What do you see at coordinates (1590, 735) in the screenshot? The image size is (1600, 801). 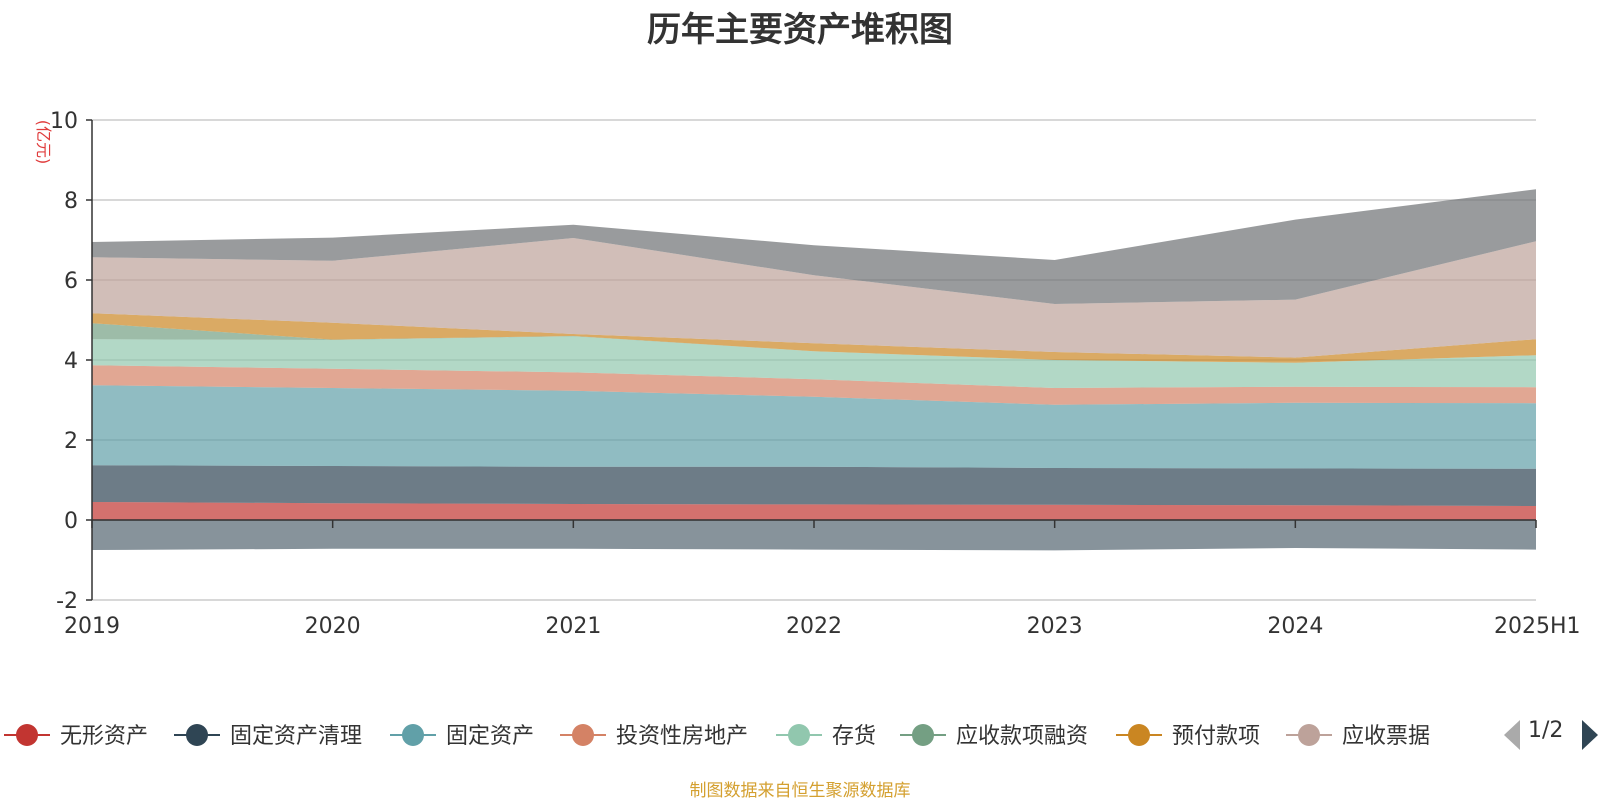 I see `legend-next-page-icon` at bounding box center [1590, 735].